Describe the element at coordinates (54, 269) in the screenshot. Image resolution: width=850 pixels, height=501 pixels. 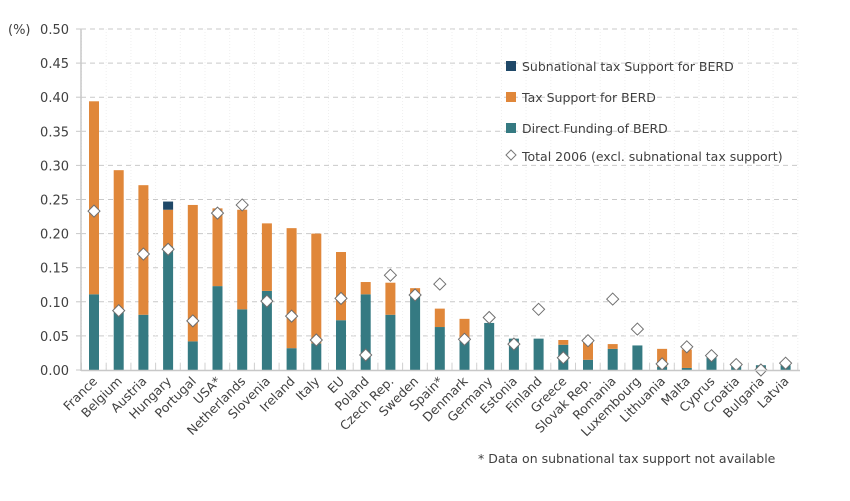
I see `y-tick-label: 0.15` at that location.